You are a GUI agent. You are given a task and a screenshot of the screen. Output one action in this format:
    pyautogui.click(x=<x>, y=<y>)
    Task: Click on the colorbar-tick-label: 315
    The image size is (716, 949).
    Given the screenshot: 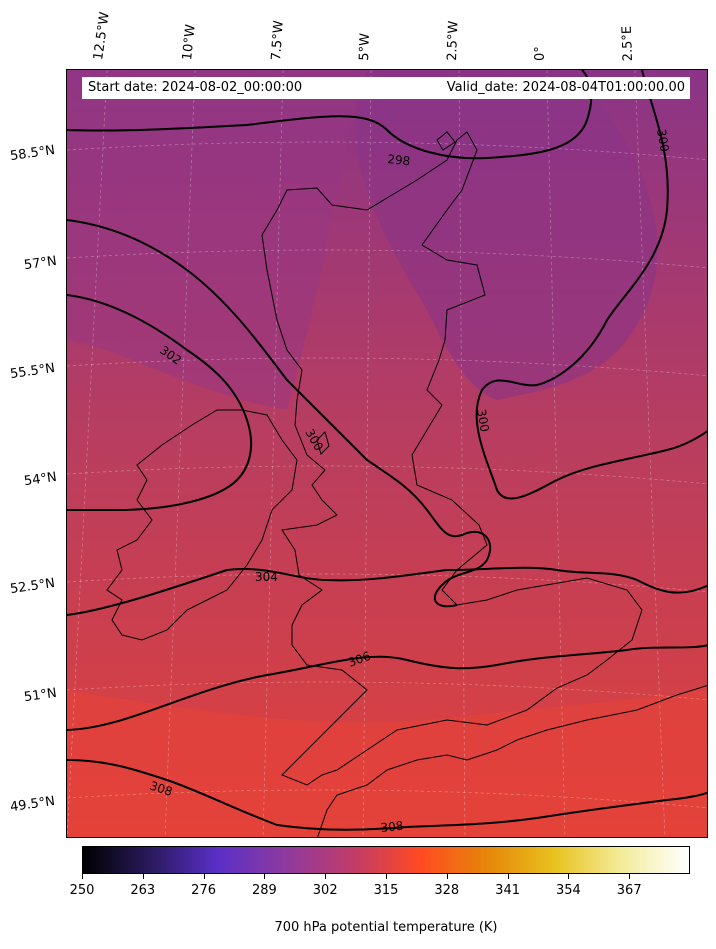 What is the action you would take?
    pyautogui.click(x=386, y=890)
    